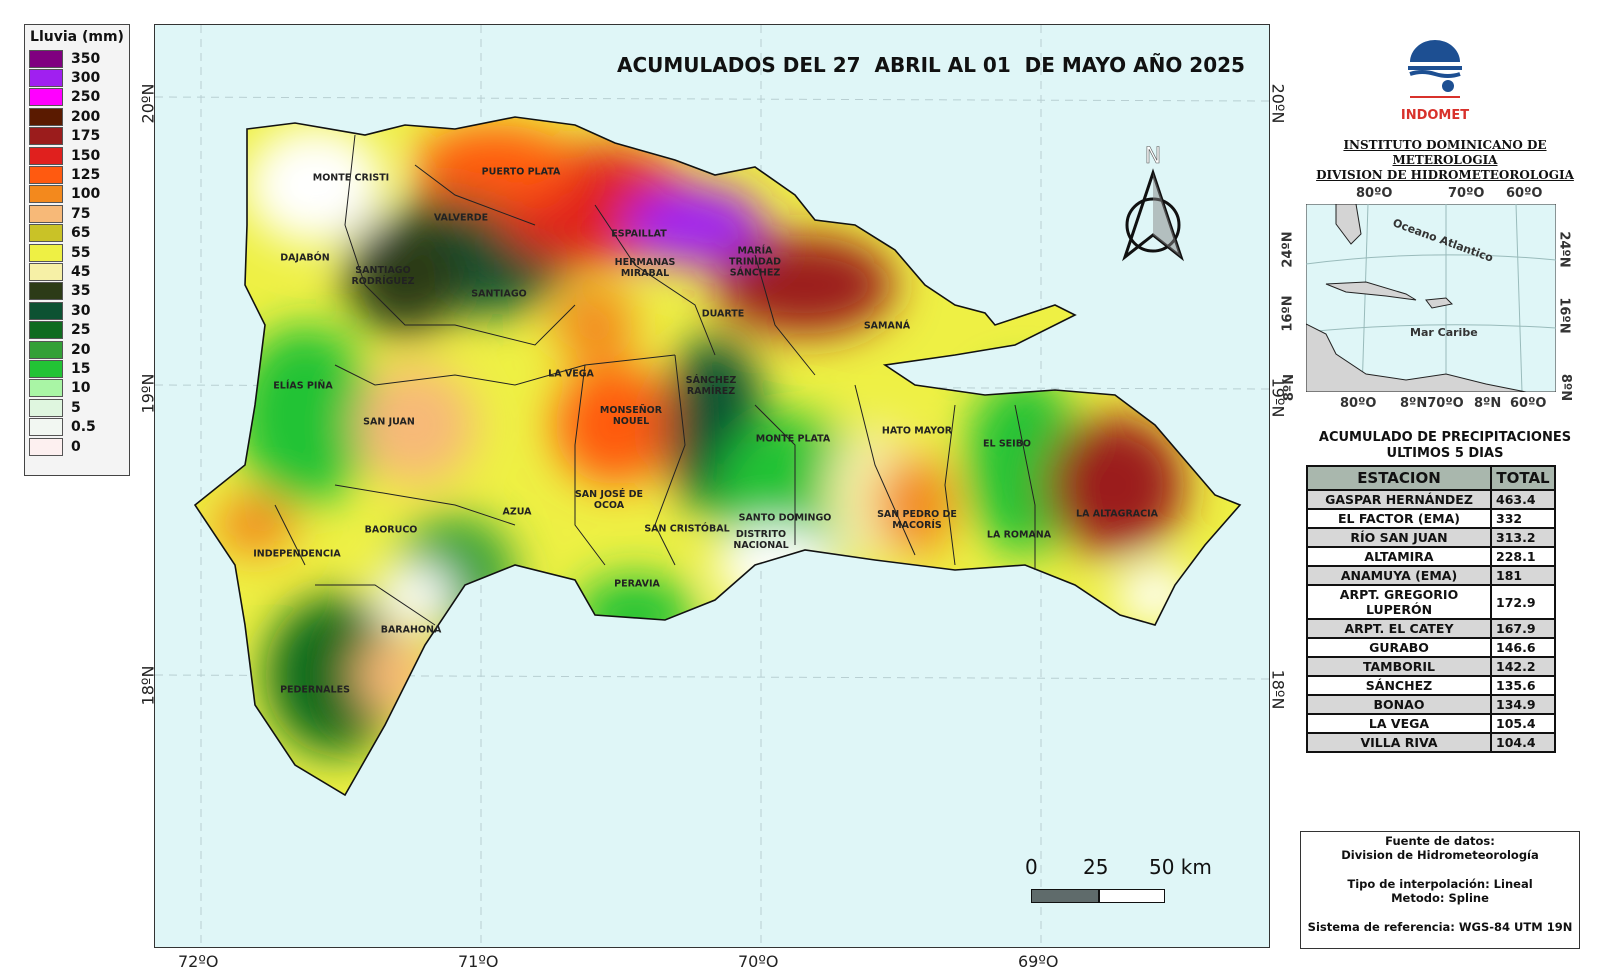  I want to click on legend-value: 175, so click(86, 136).